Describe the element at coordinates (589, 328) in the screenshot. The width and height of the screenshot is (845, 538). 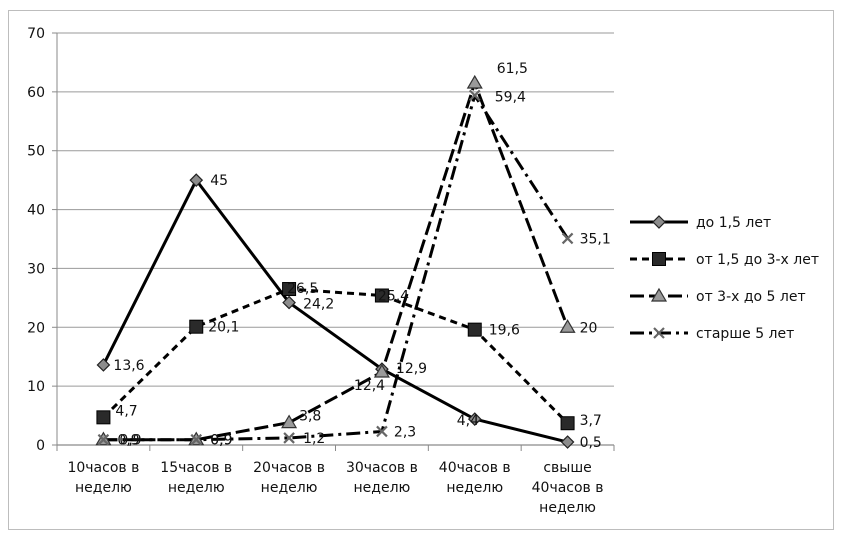
I see `data-label: 20` at that location.